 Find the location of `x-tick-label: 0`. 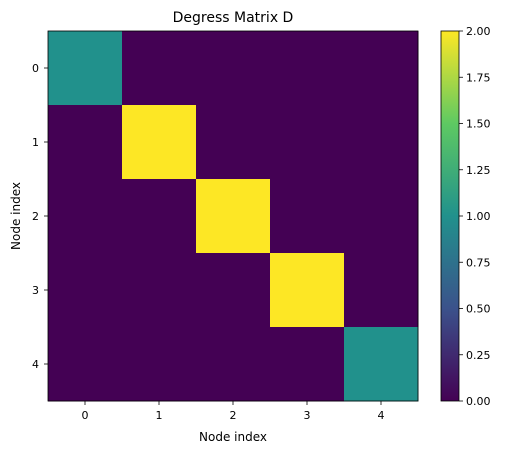

x-tick-label: 0 is located at coordinates (85, 415).